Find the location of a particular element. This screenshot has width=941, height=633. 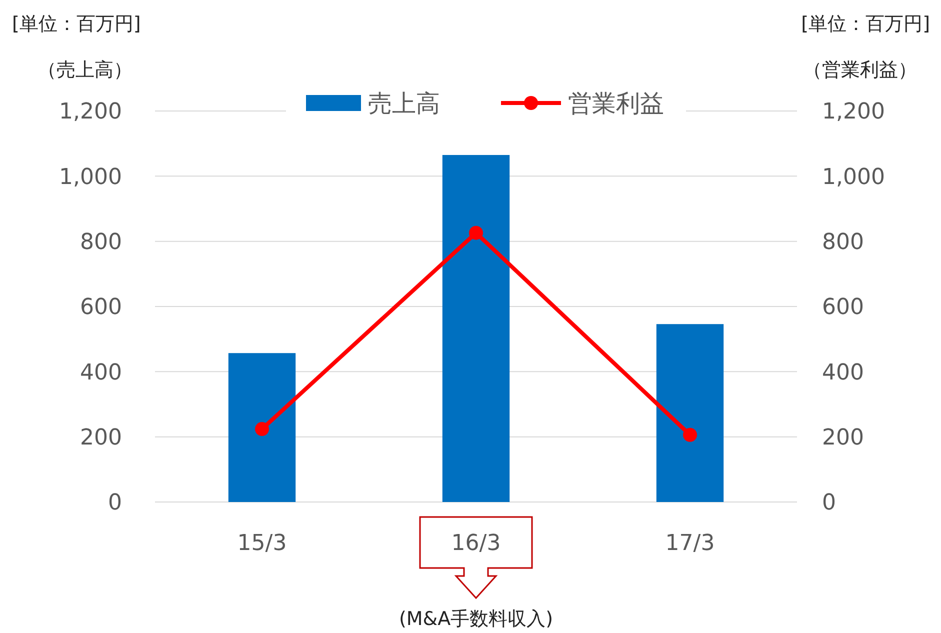

y2-tick-label: 600 is located at coordinates (843, 307).